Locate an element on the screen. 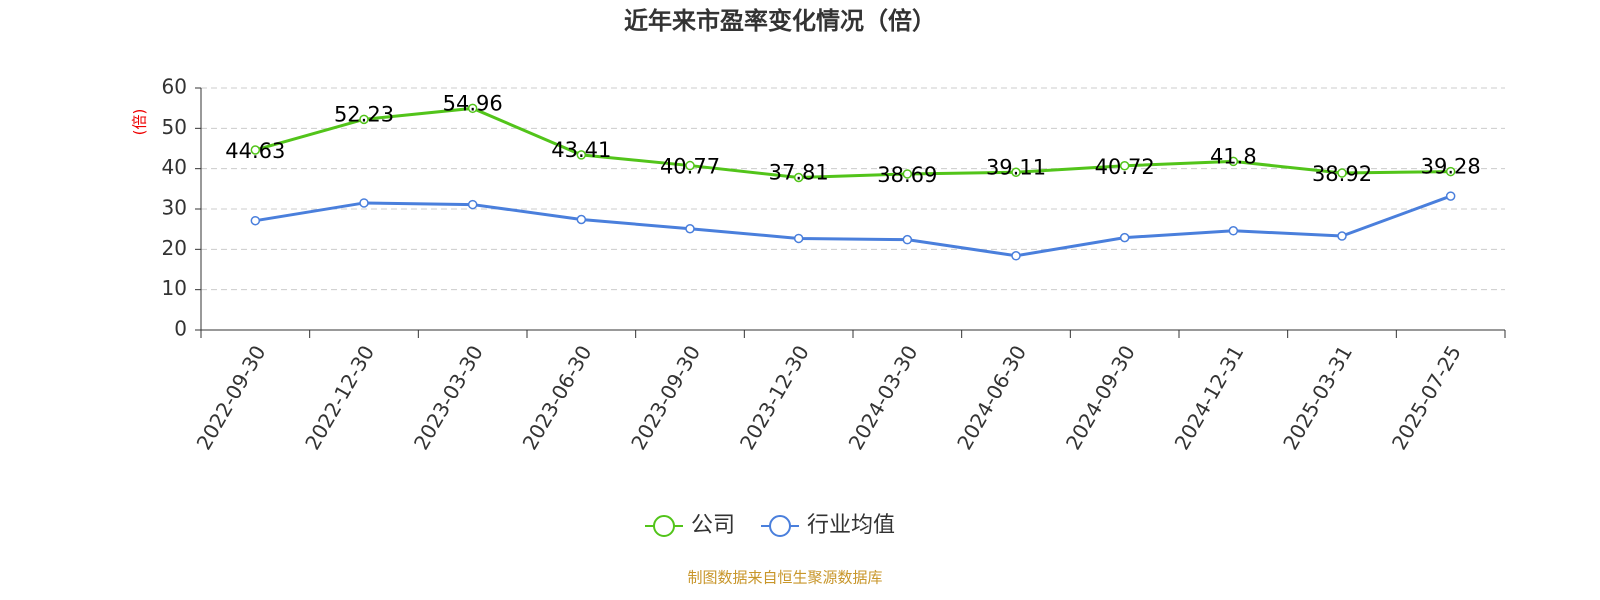 The height and width of the screenshot is (600, 1600). y-tick-label: 20 is located at coordinates (174, 248).